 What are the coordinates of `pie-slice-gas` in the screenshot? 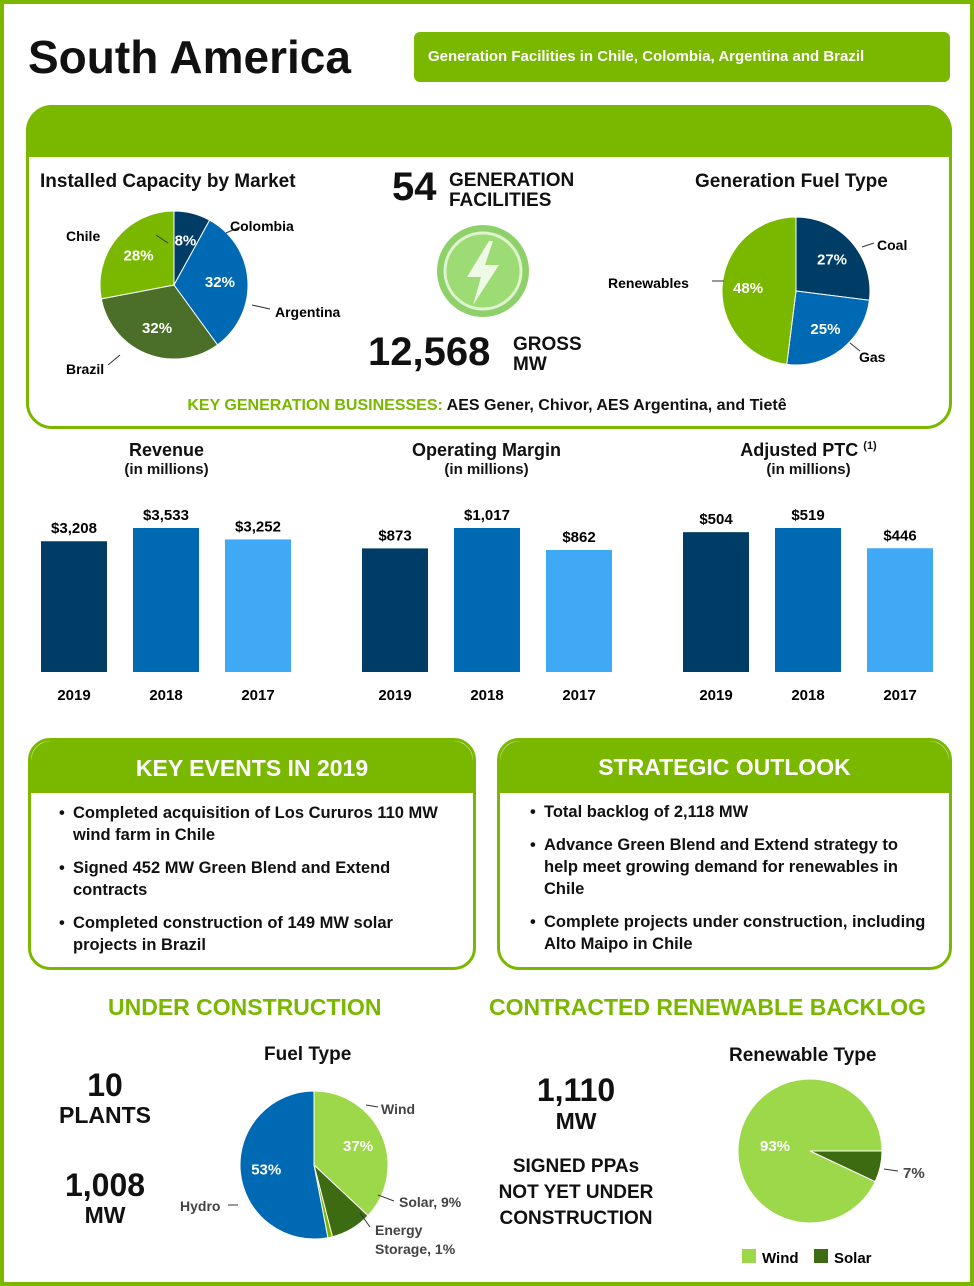 It's located at (828, 328).